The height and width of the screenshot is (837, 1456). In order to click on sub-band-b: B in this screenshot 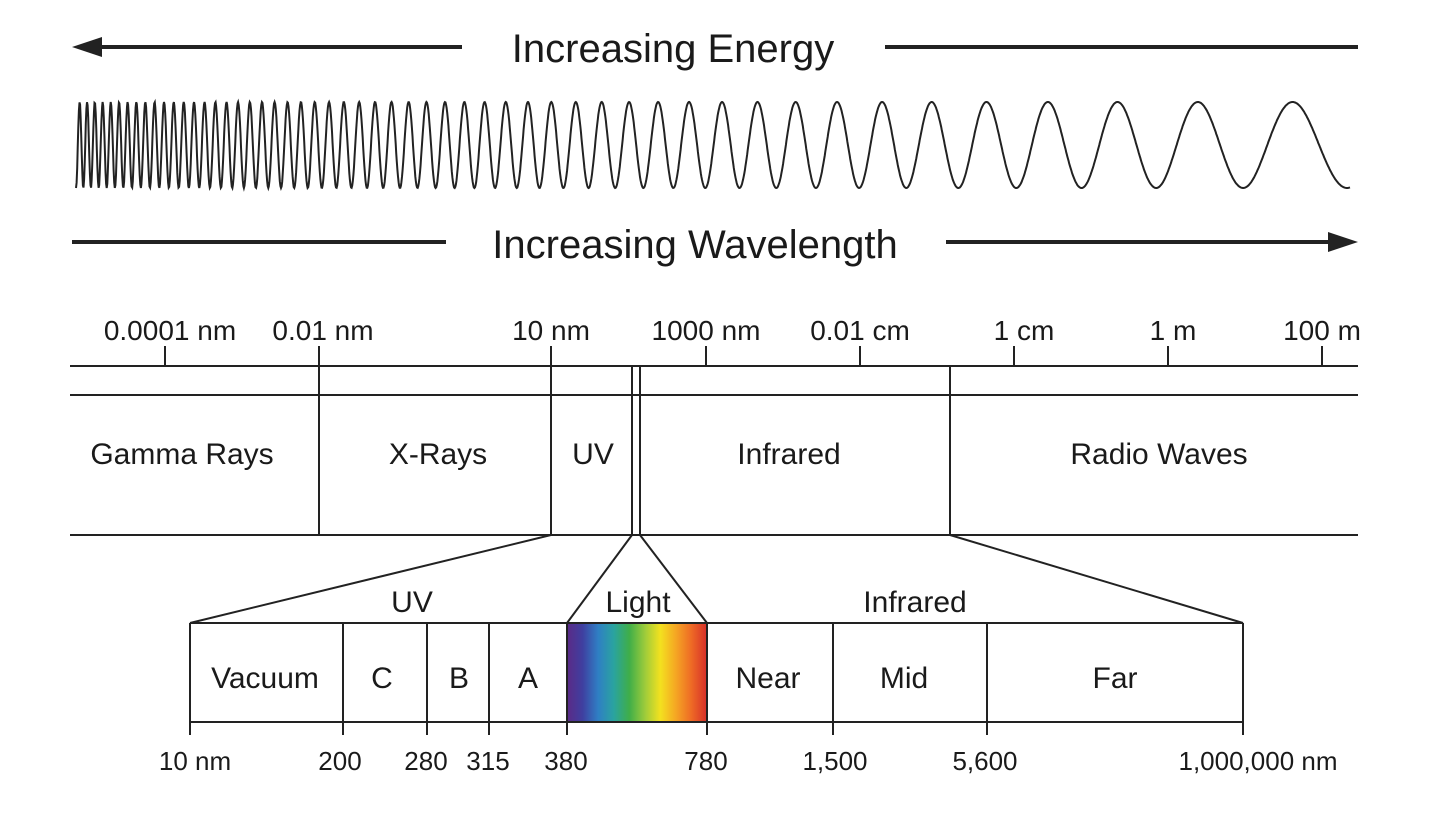, I will do `click(459, 678)`.